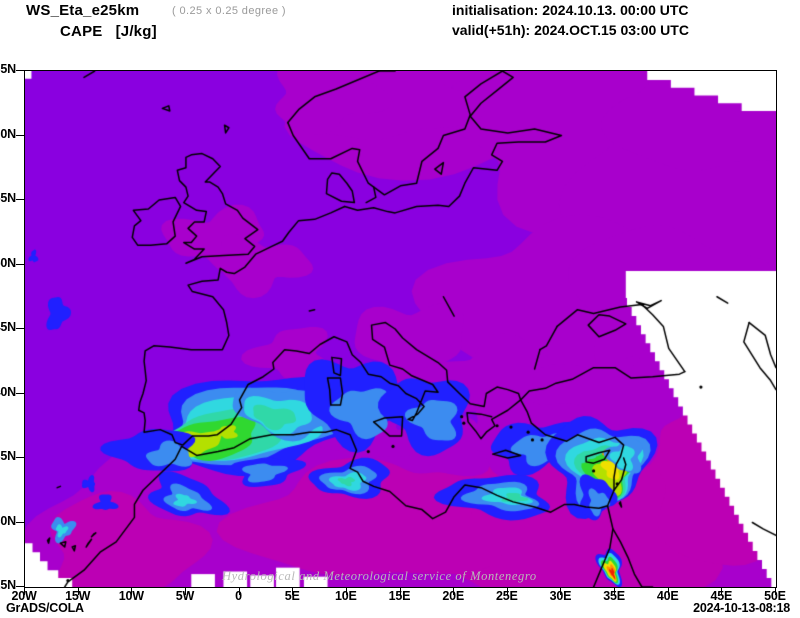 The width and height of the screenshot is (800, 618). What do you see at coordinates (8, 520) in the screenshot?
I see `y-tick-label: 30N` at bounding box center [8, 520].